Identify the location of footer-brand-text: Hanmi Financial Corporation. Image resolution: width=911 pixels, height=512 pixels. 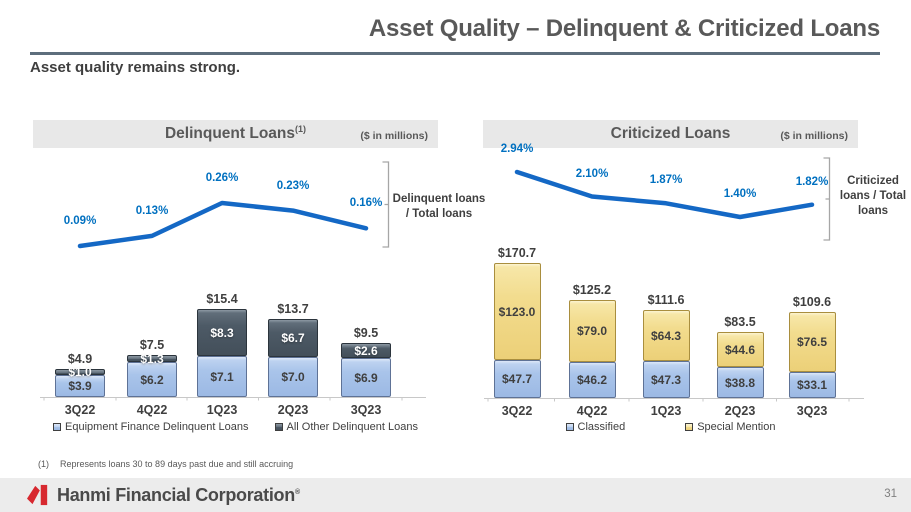
(176, 494).